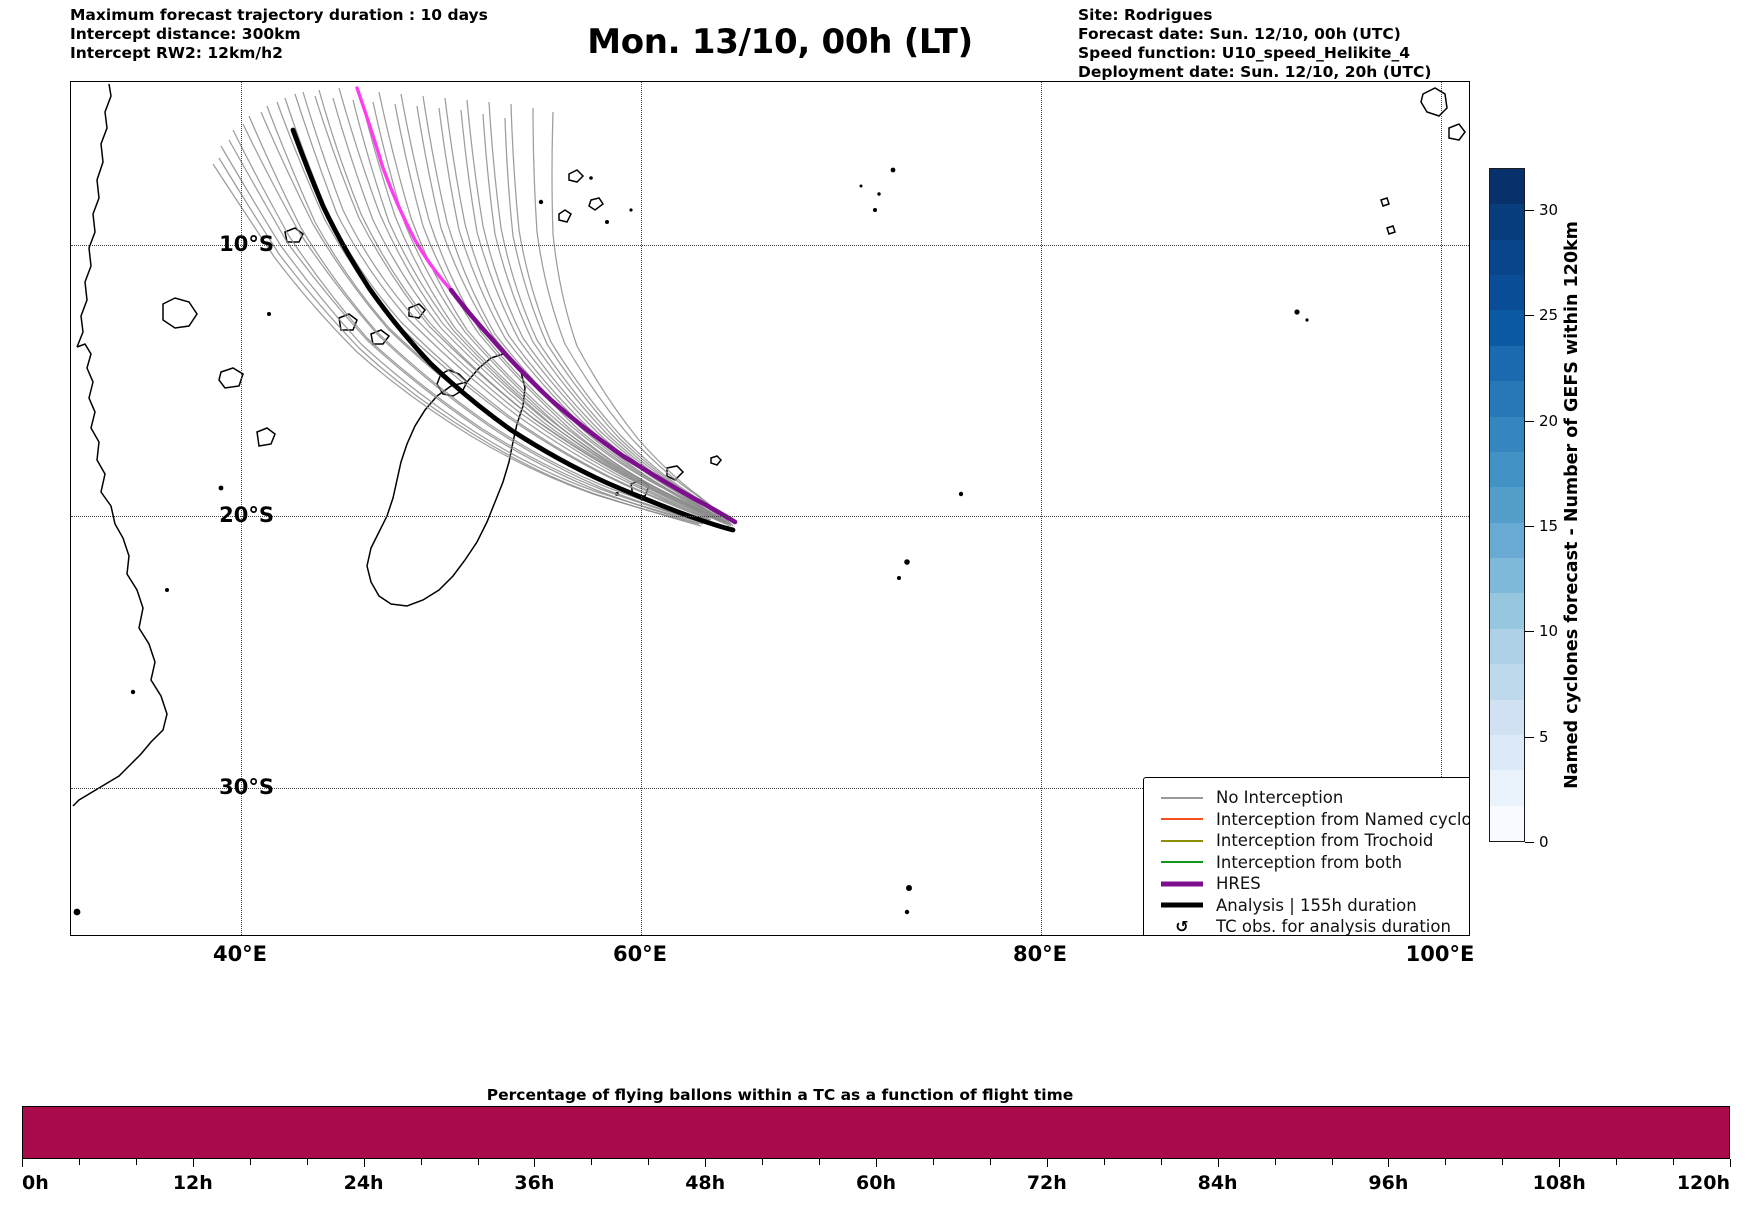  I want to click on legend-item-tc-obs: ↺ TC obs. for analysis duration, so click(1310, 926).